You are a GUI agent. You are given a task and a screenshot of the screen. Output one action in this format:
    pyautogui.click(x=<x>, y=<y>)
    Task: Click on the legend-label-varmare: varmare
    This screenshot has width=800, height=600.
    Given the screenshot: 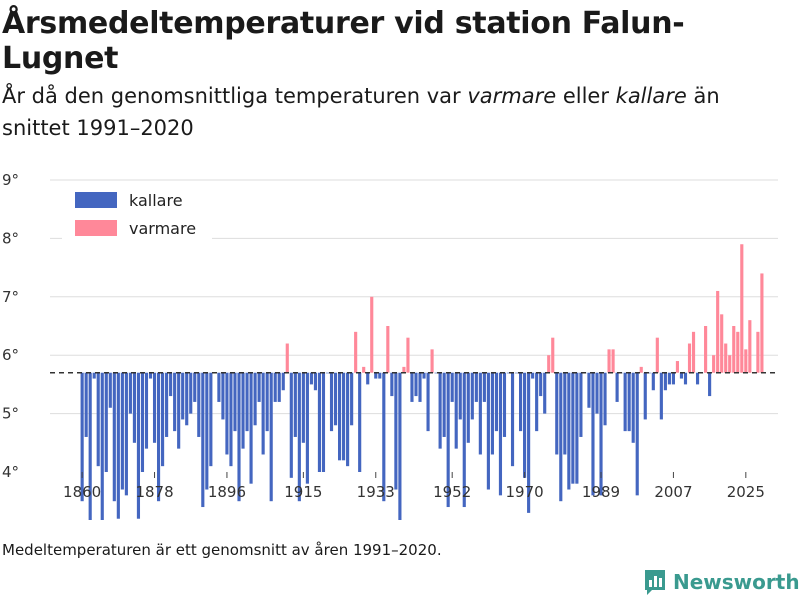 What is the action you would take?
    pyautogui.click(x=162, y=228)
    